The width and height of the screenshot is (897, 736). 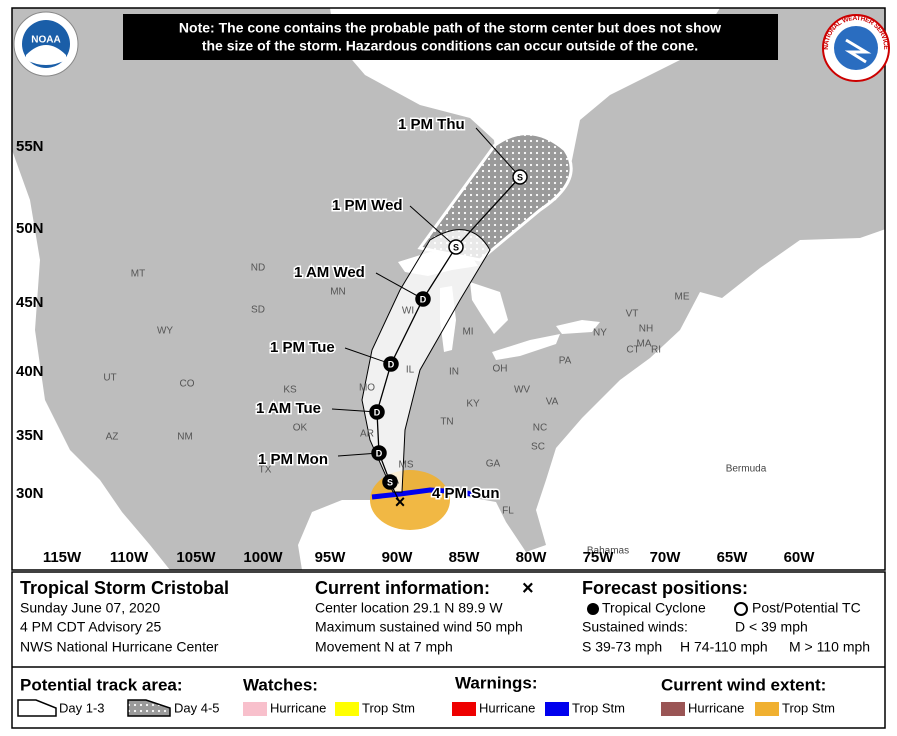 I want to click on info-text: NWS National Hurricane Center, so click(x=119, y=647).